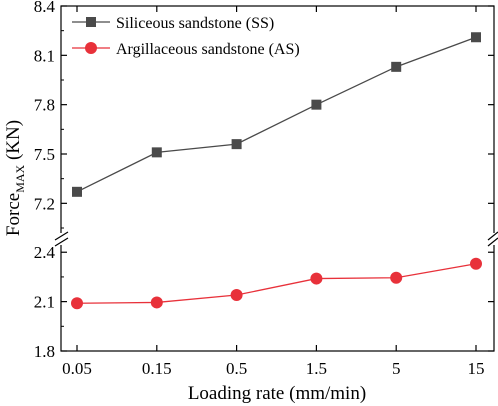 This screenshot has width=498, height=406. Describe the element at coordinates (274, 239) in the screenshot. I see `axis-break` at that location.